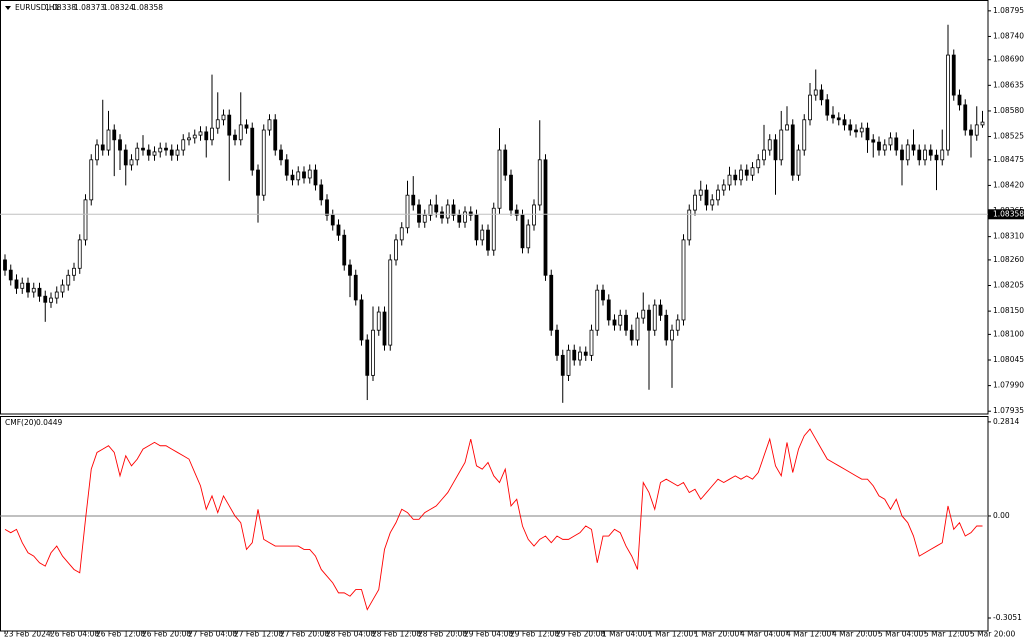  Describe the element at coordinates (1008, 35) in the screenshot. I see `y-tick-label: 1.08740` at that location.